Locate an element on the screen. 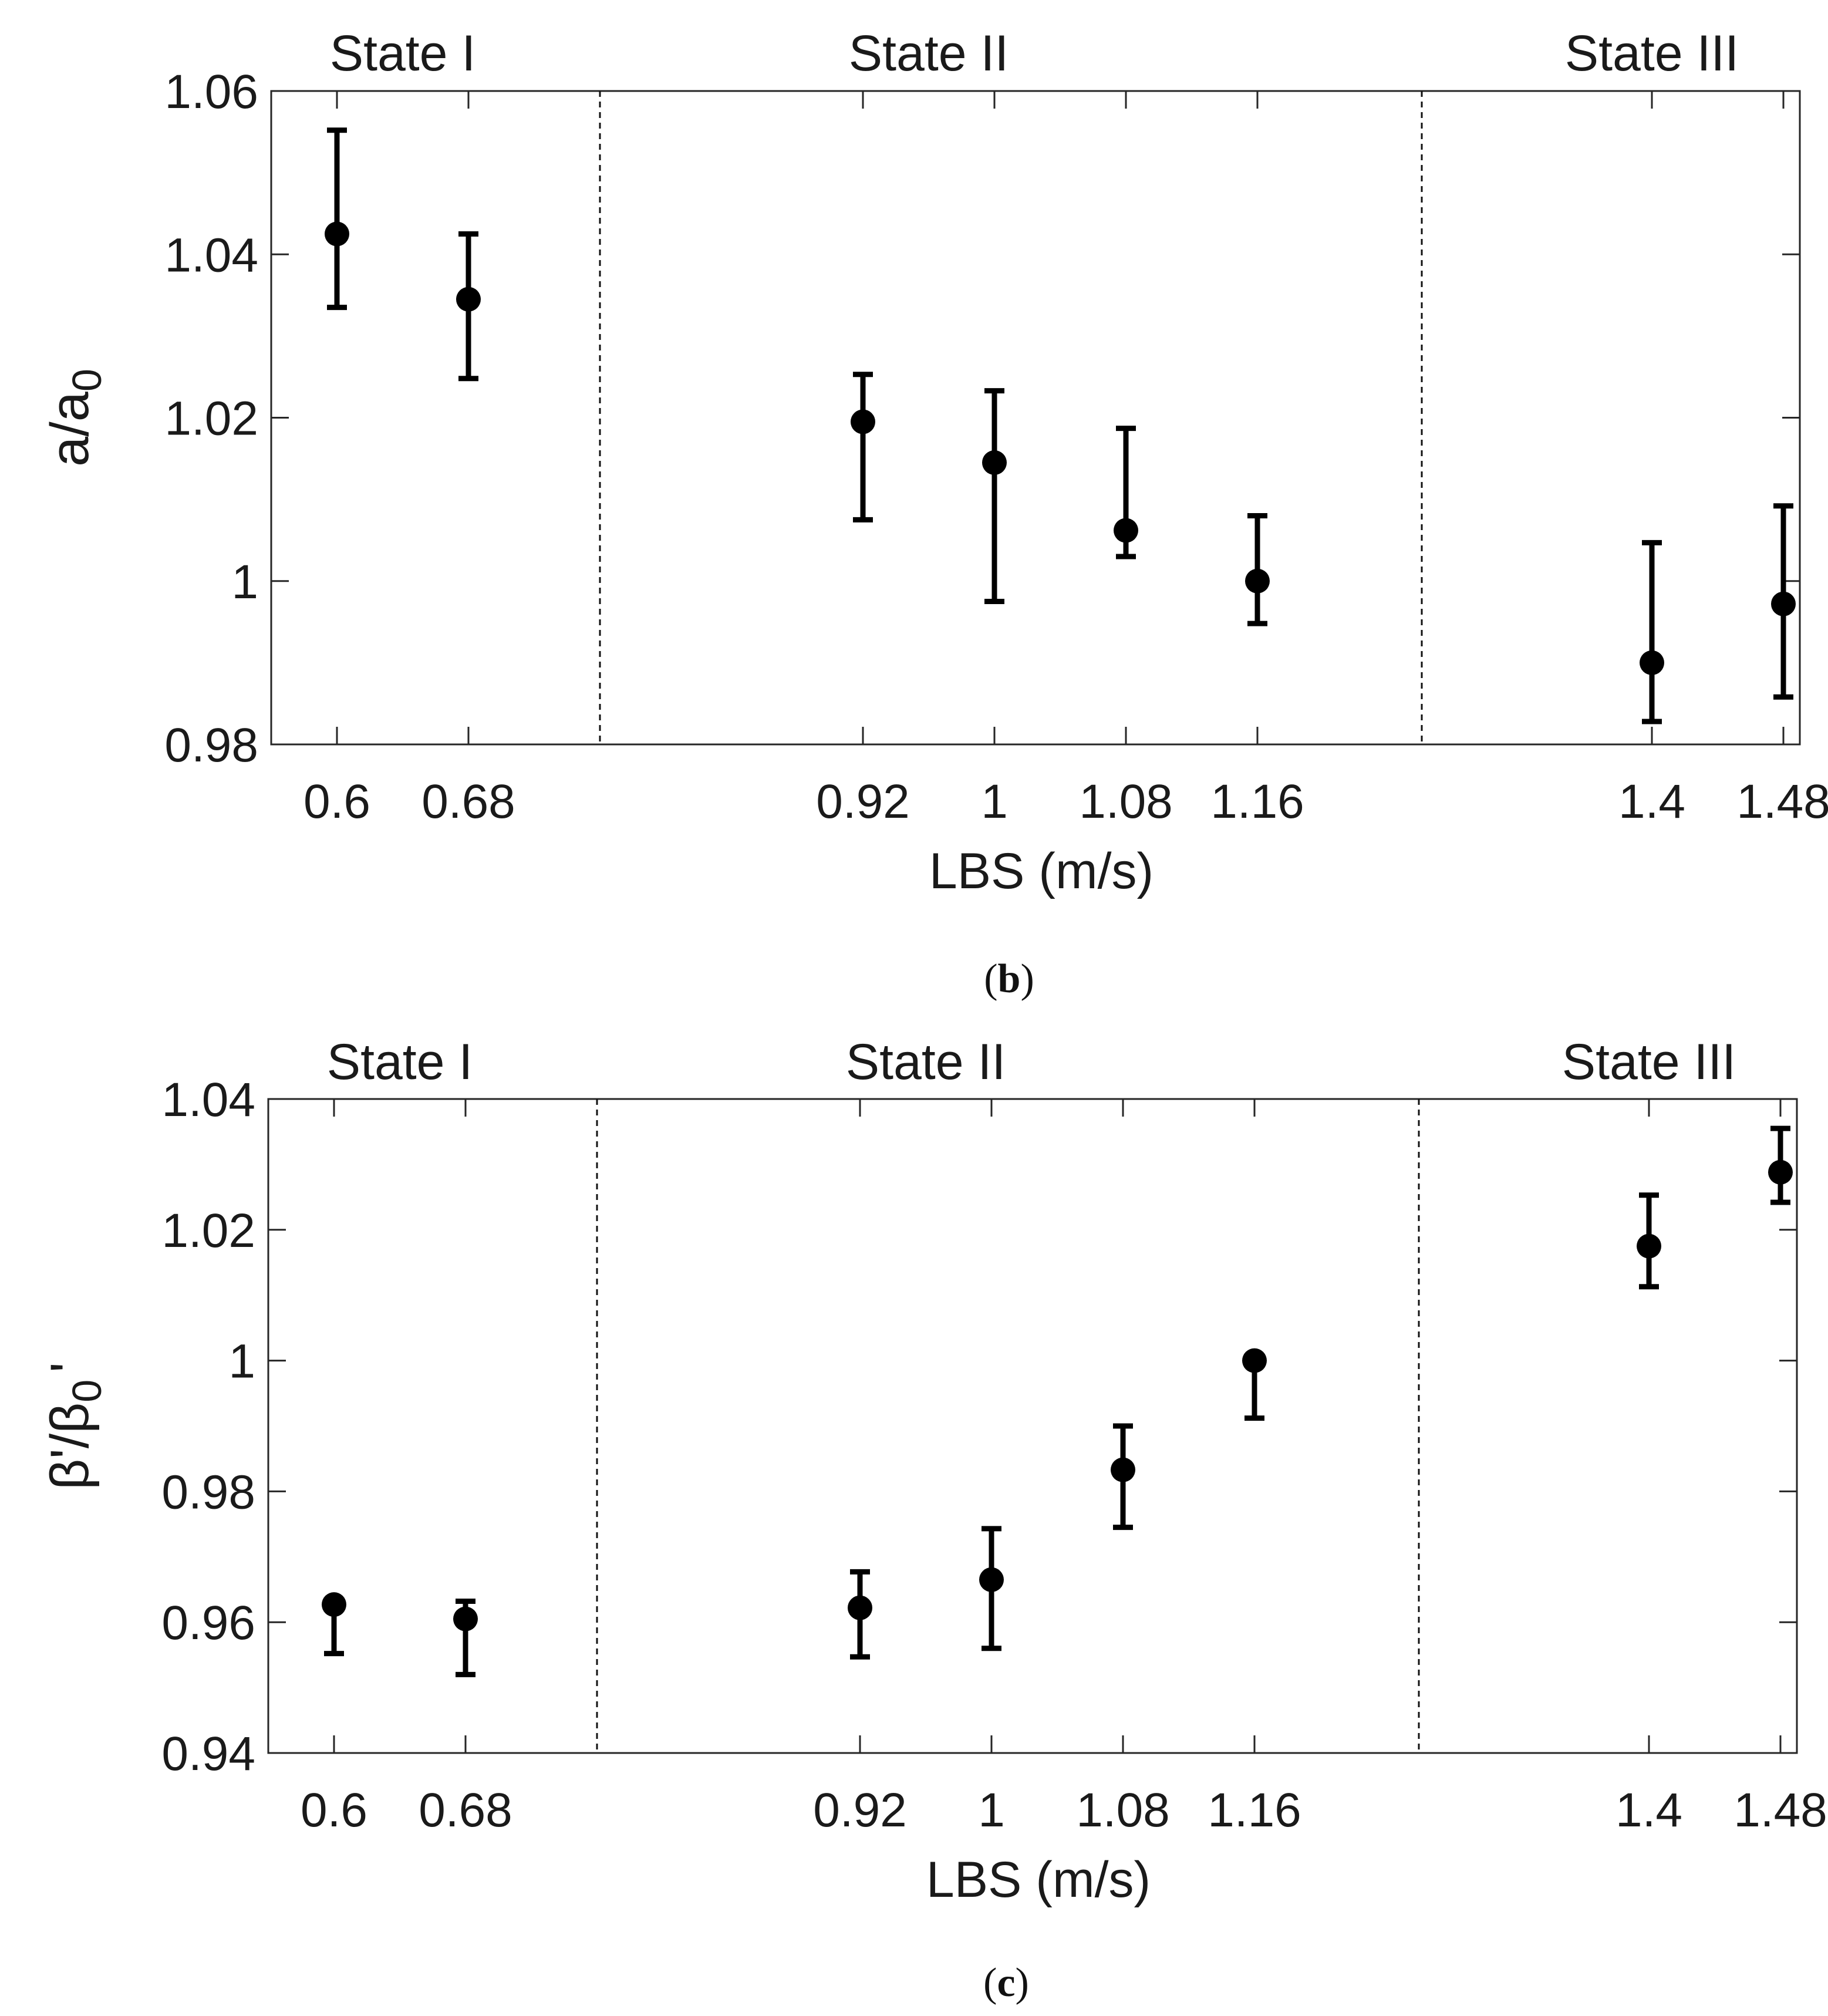 This screenshot has width=1828, height=2016. y-tick-label: 0.96 is located at coordinates (208, 1623).